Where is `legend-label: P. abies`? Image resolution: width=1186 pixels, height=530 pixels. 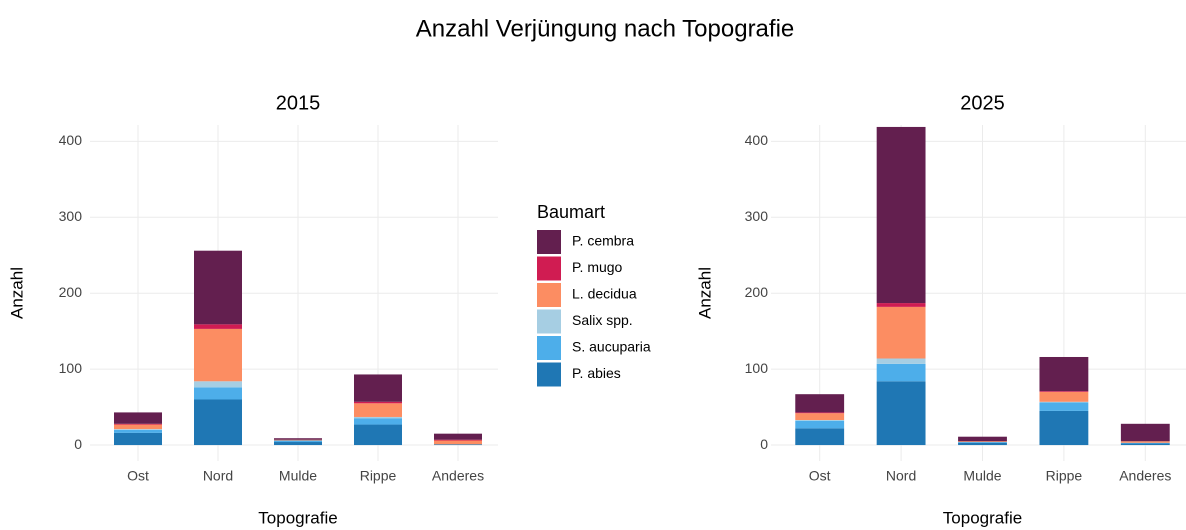
legend-label: P. abies is located at coordinates (596, 373).